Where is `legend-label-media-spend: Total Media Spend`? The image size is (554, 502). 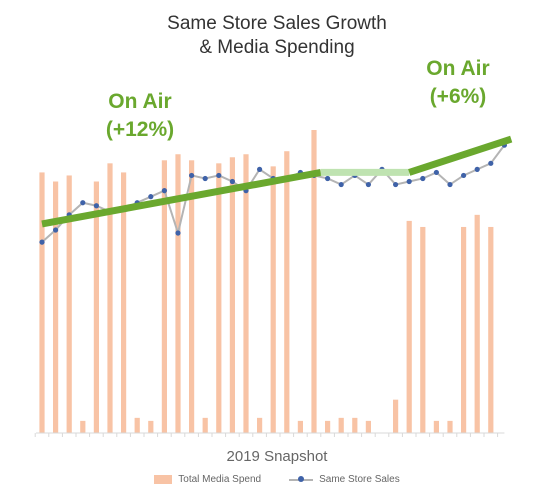
legend-label-media-spend: Total Media Spend is located at coordinates (220, 479).